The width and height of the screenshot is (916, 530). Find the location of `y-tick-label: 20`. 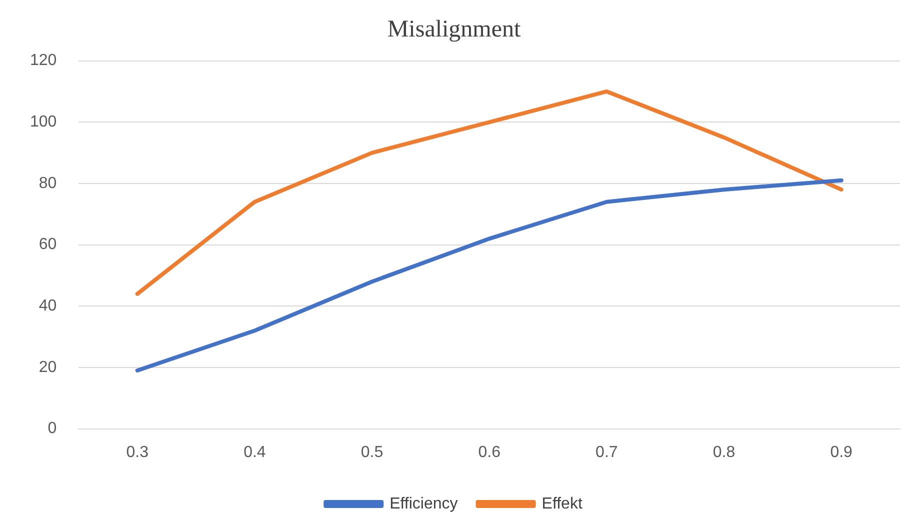

y-tick-label: 20 is located at coordinates (47, 367).